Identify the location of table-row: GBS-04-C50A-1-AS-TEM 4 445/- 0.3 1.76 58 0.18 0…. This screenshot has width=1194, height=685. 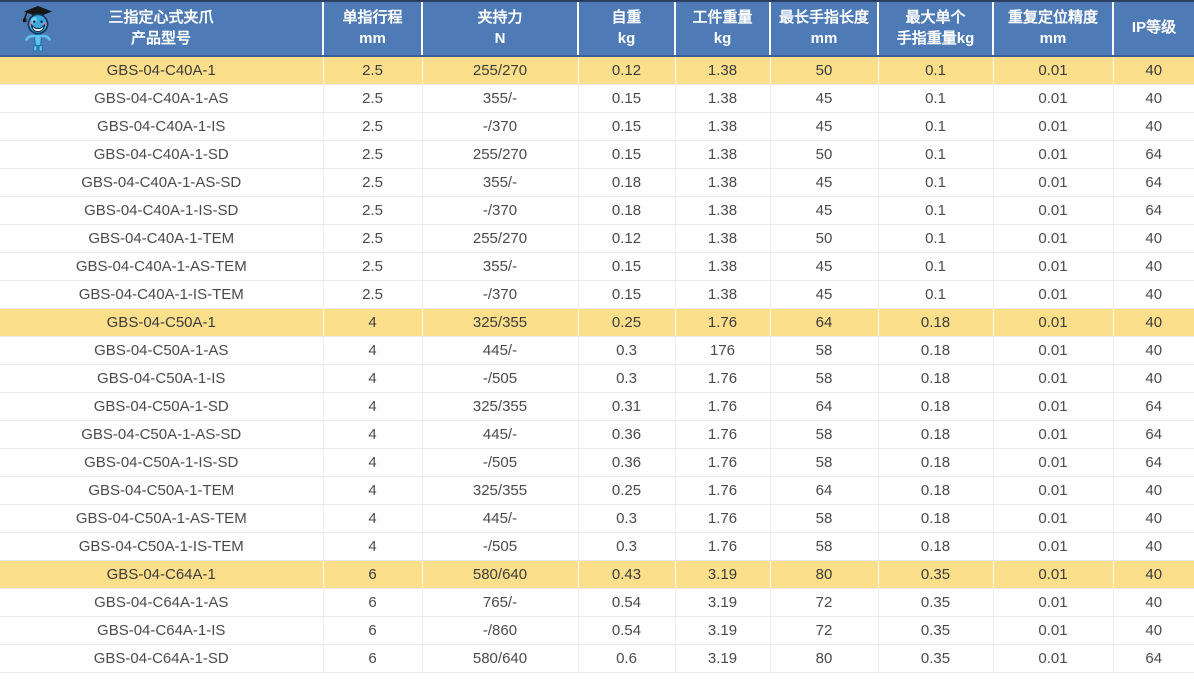
(597, 518).